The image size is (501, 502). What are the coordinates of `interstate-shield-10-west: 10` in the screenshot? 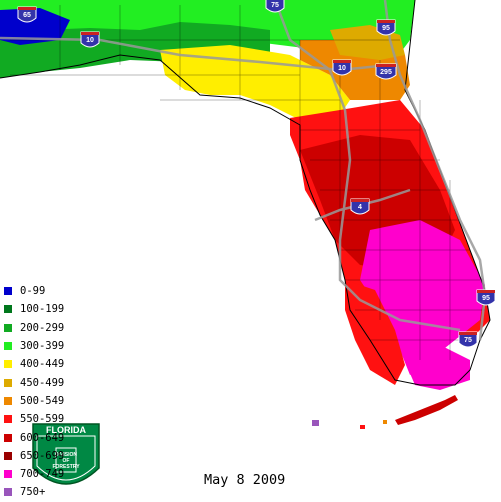 It's located at (90, 39).